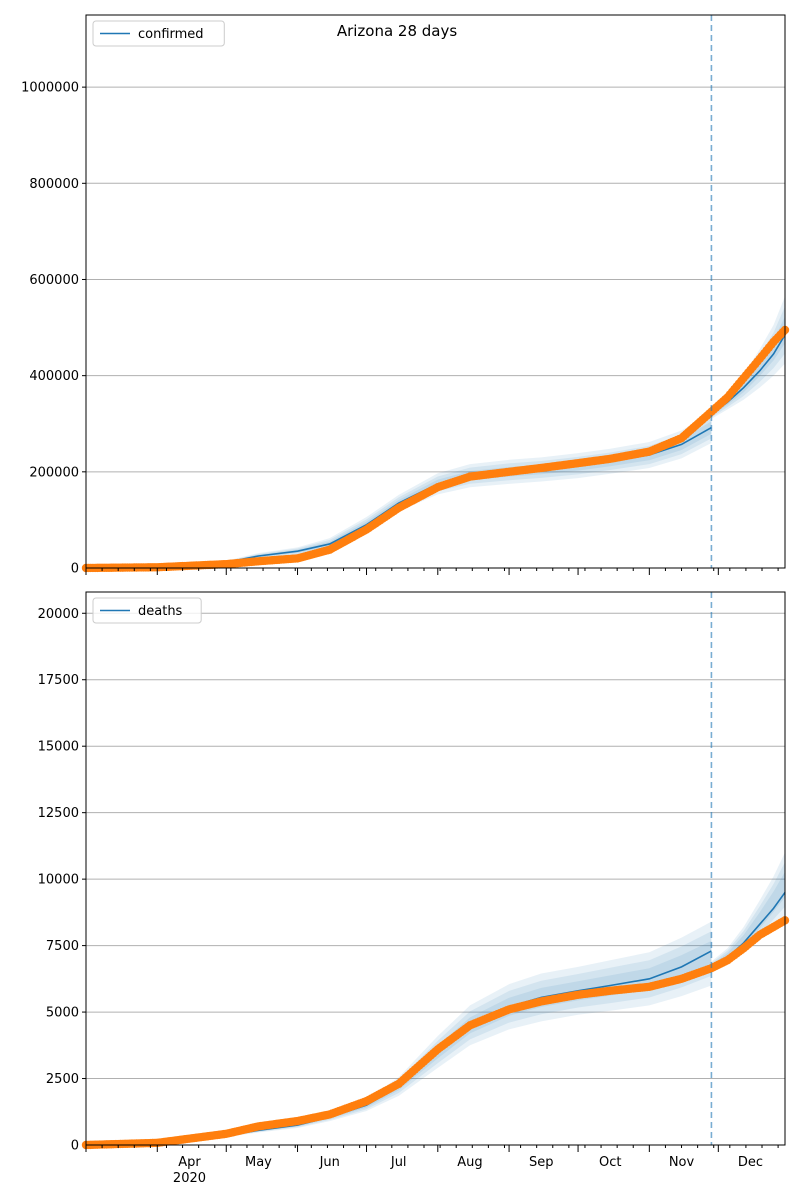  What do you see at coordinates (329, 1162) in the screenshot?
I see `x-tick-label: Jun` at bounding box center [329, 1162].